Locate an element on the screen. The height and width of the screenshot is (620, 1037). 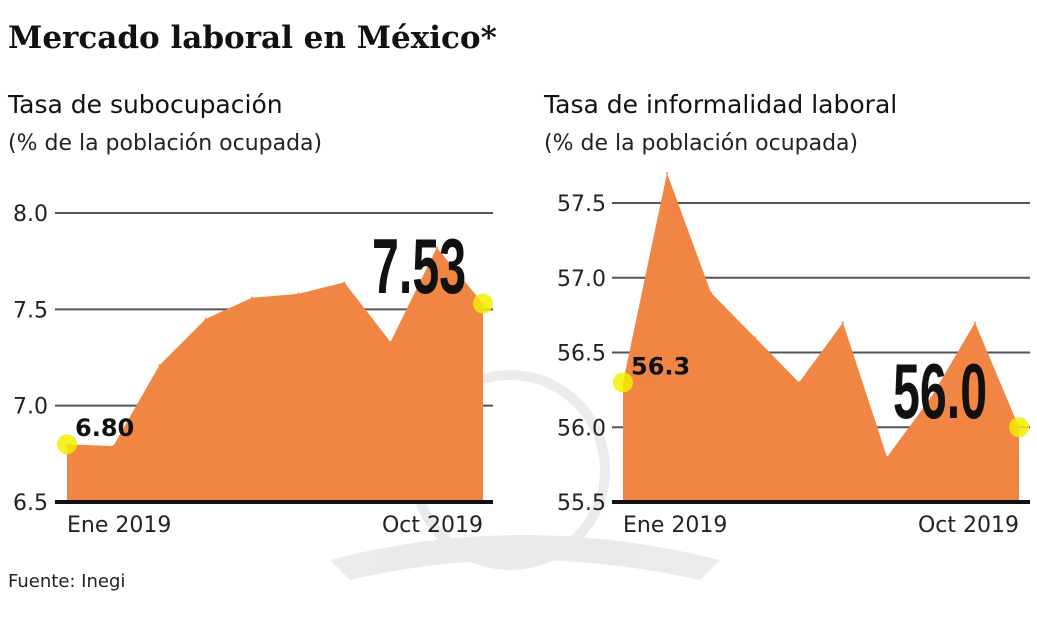
chart-title: Tasa de subocupación is located at coordinates (145, 104).